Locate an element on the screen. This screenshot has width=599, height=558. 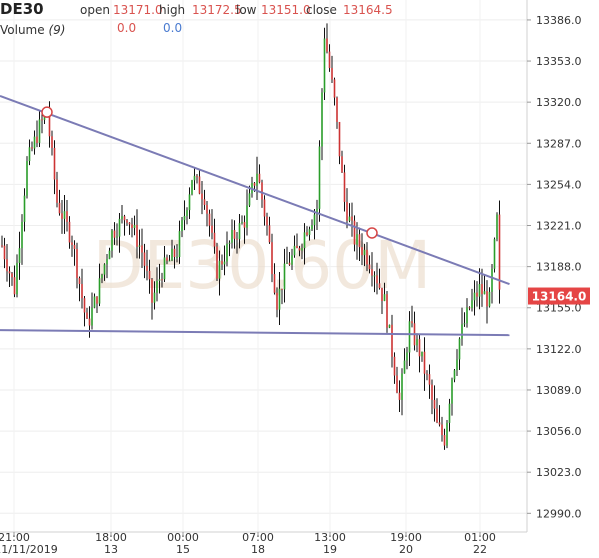
price-tick-label: 13320.0 is located at coordinates (559, 102).